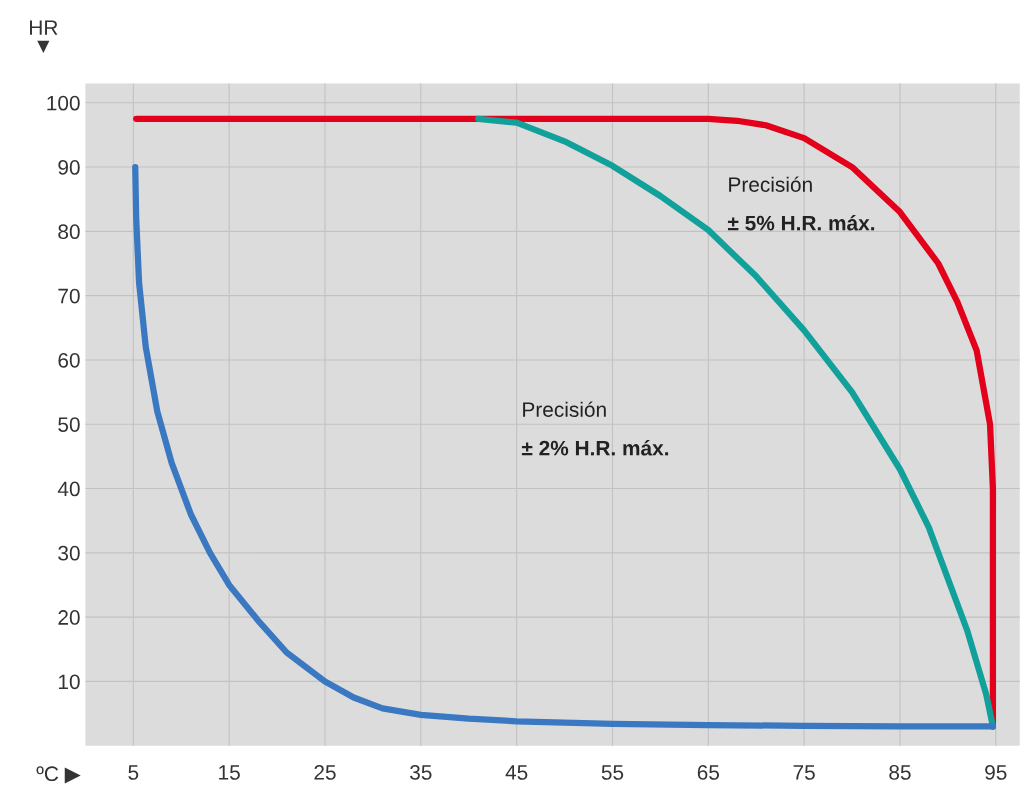 The height and width of the screenshot is (795, 1029). What do you see at coordinates (229, 772) in the screenshot?
I see `x-tick-label: 15` at bounding box center [229, 772].